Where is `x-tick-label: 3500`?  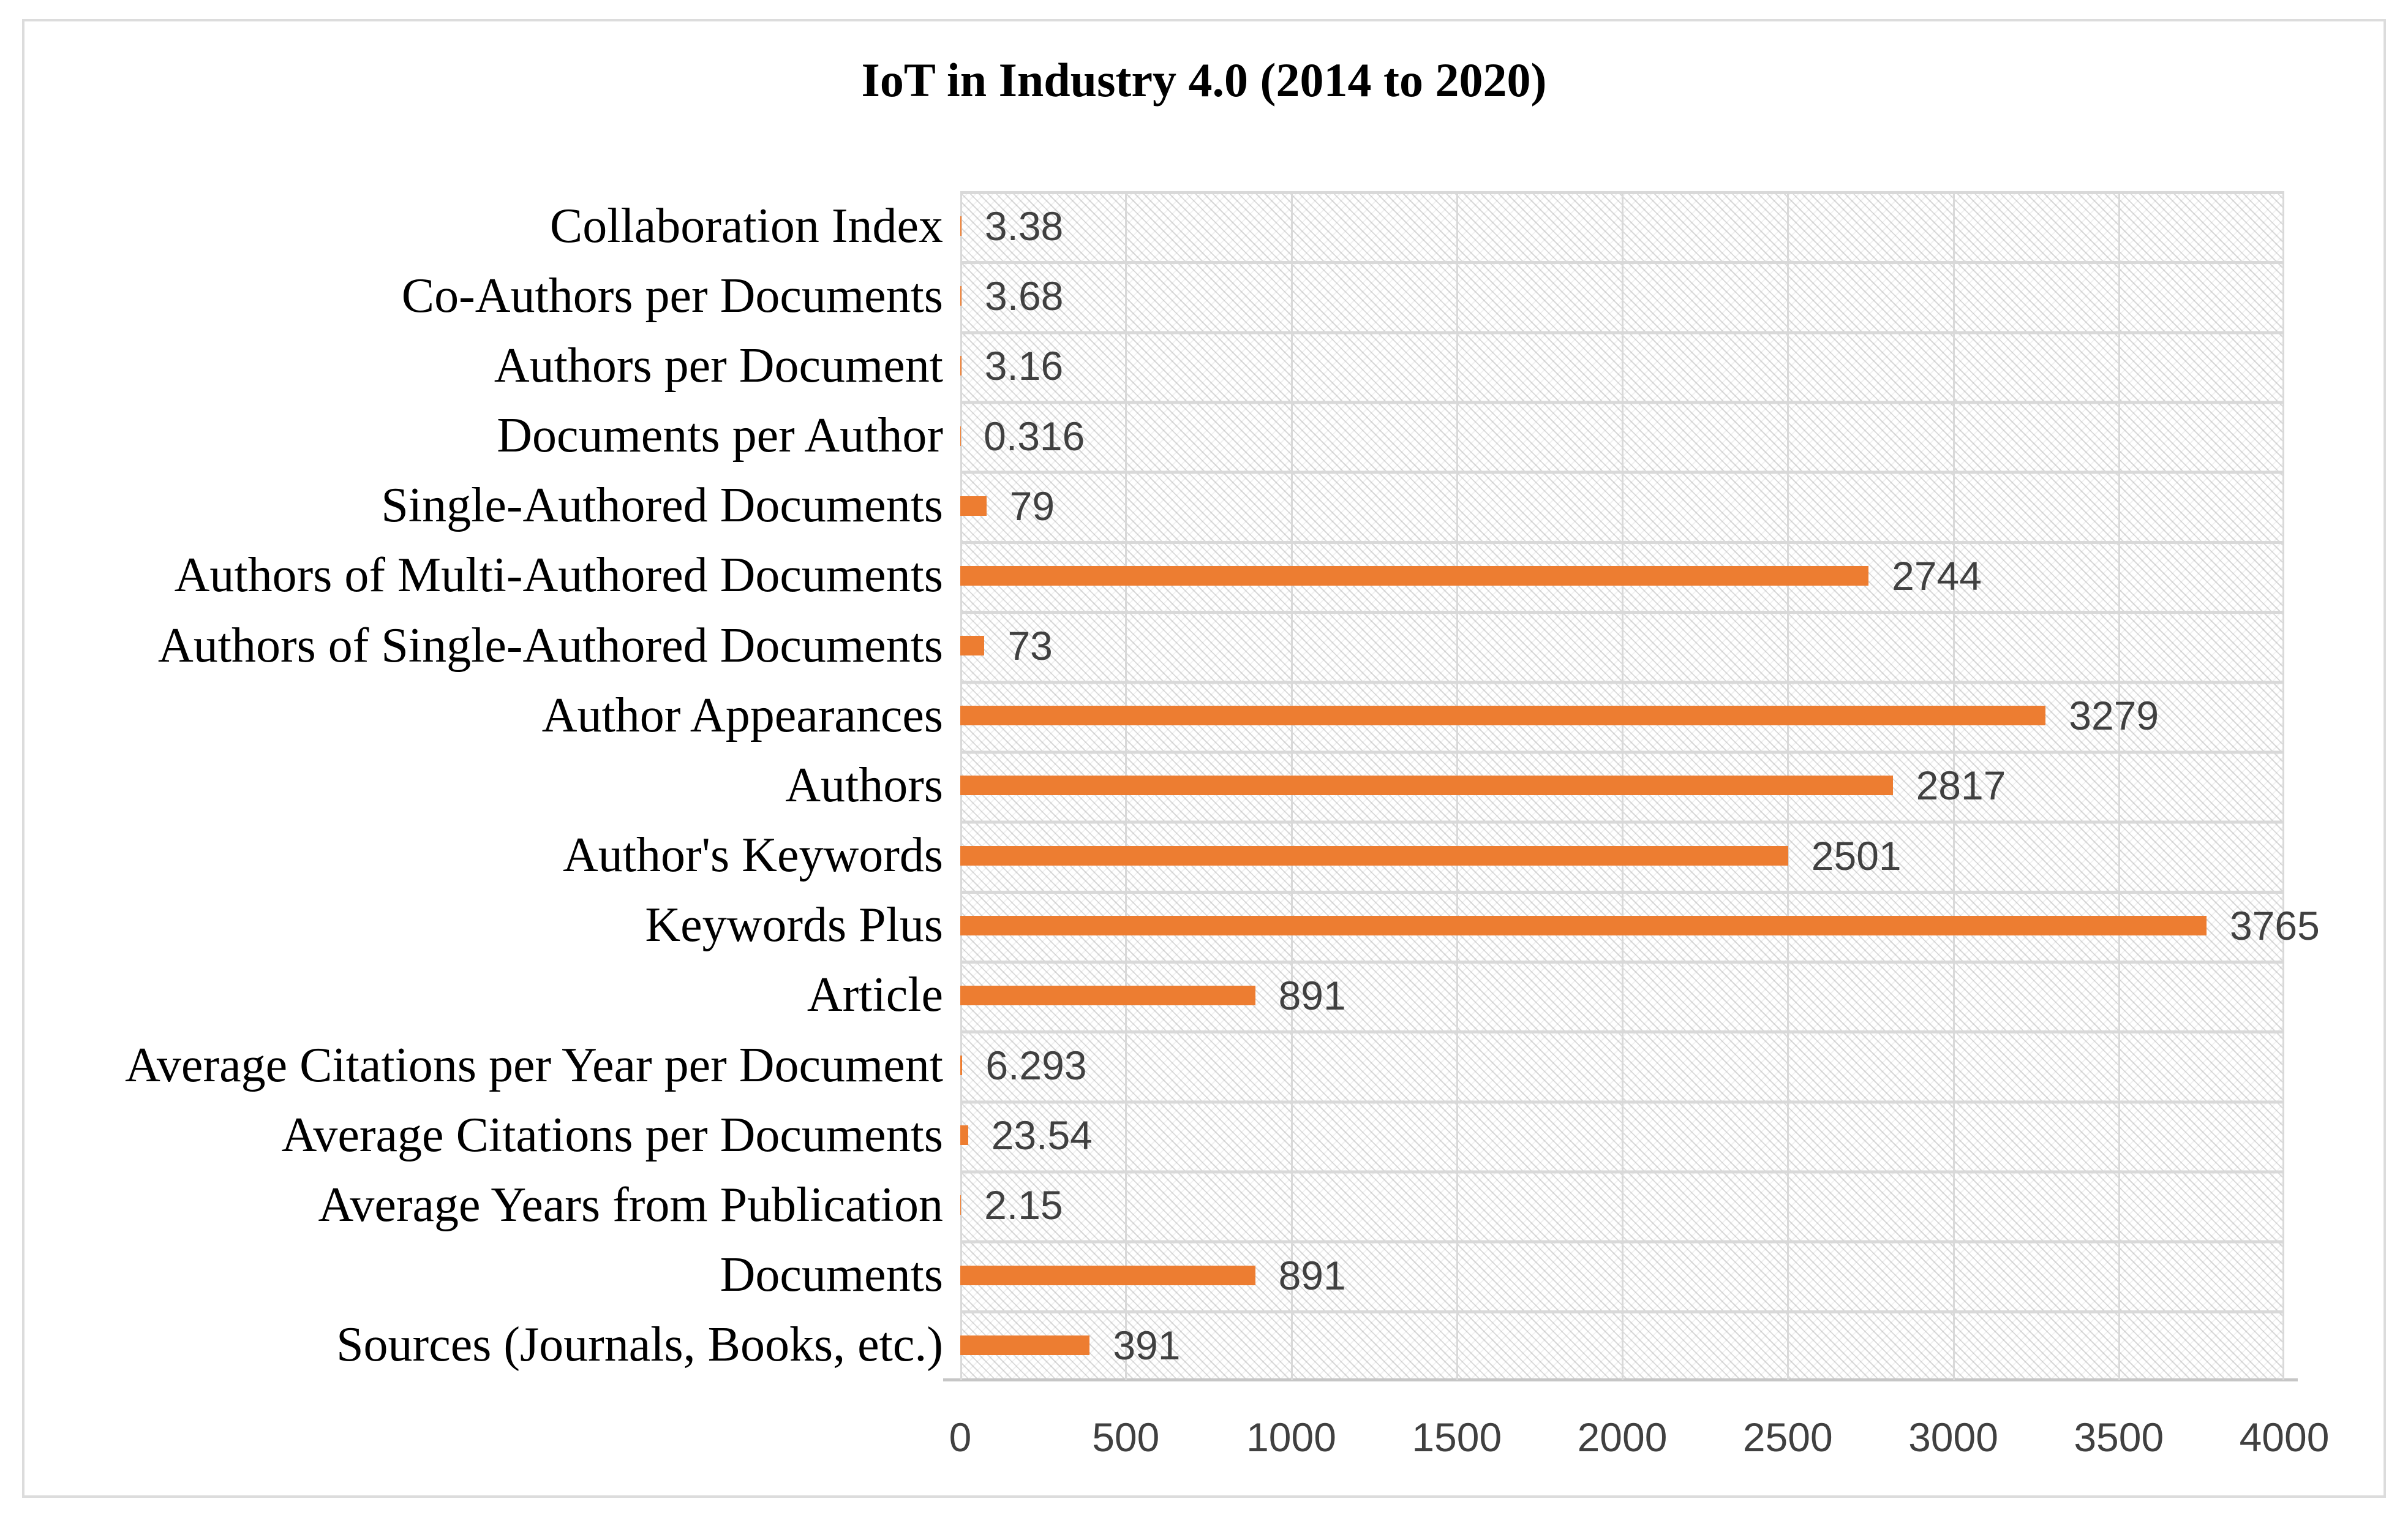
x-tick-label: 3500 is located at coordinates (2119, 1437).